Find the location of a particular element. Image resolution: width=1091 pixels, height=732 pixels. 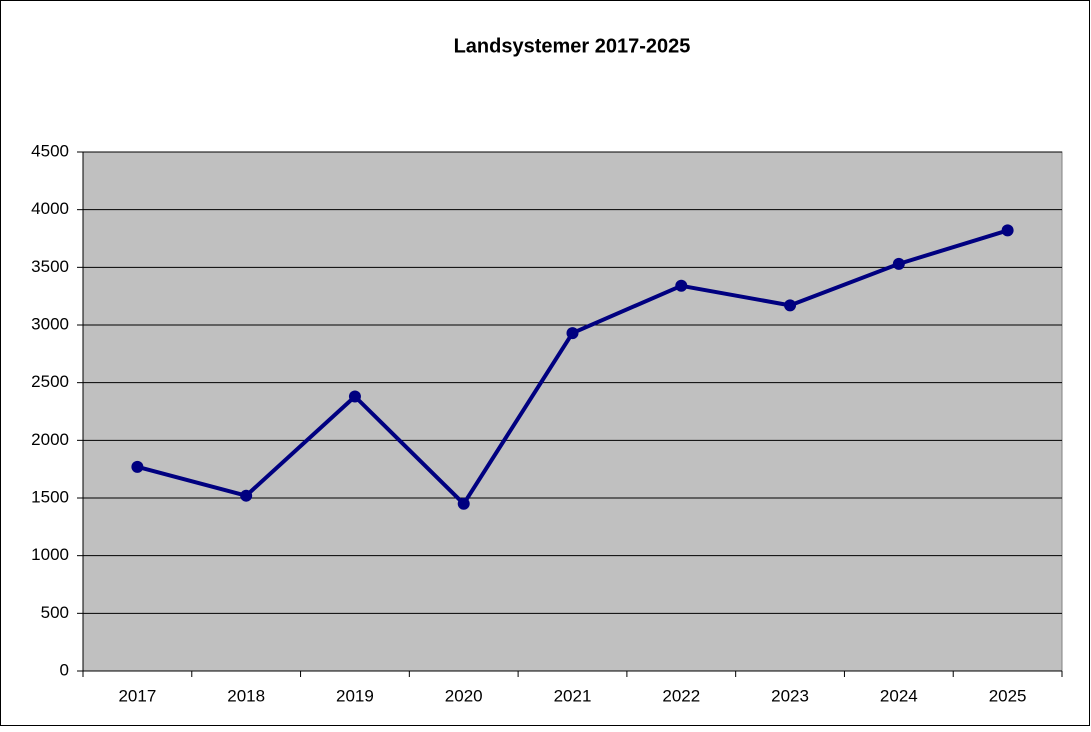

x-tick-label: 2020 is located at coordinates (464, 695).